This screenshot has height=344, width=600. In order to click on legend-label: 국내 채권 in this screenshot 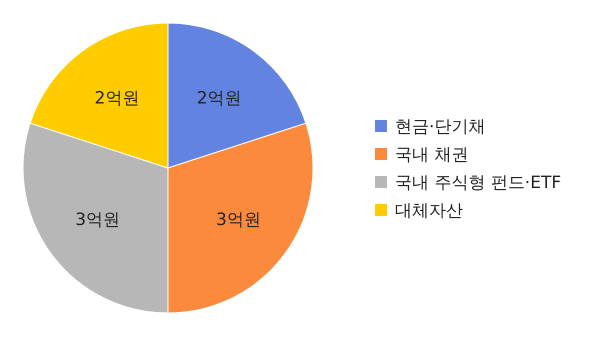, I will do `click(431, 155)`.